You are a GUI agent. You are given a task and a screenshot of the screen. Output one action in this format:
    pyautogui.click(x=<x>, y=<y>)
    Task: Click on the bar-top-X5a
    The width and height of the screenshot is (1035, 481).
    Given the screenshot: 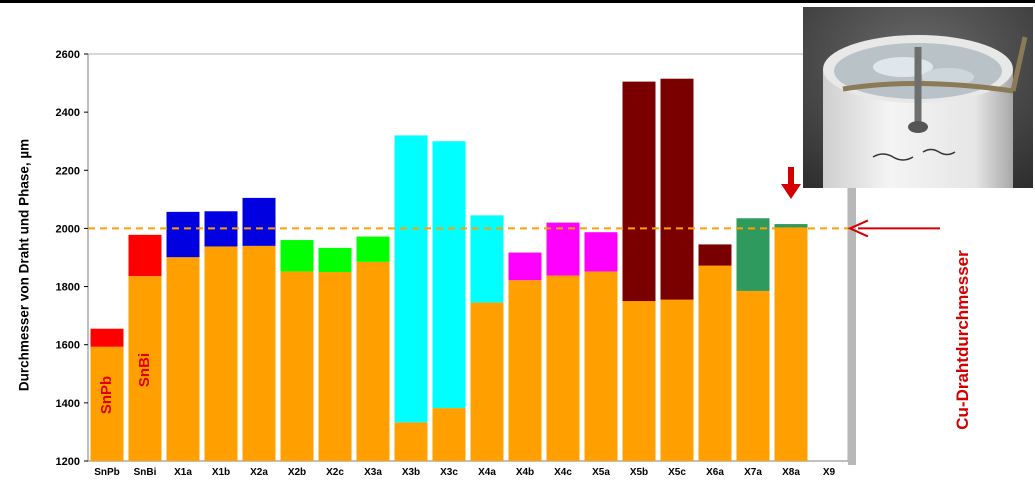 What is the action you would take?
    pyautogui.click(x=601, y=252)
    